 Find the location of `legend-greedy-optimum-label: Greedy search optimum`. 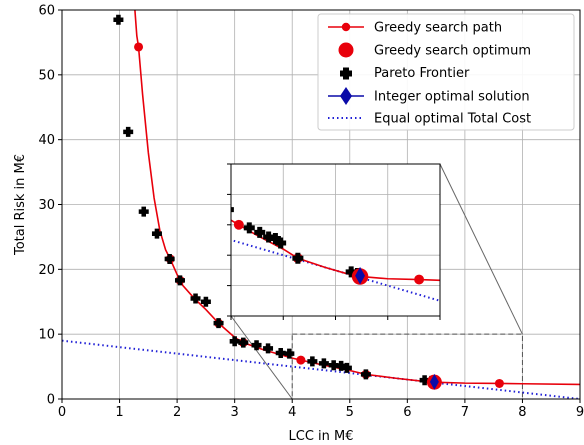

legend-greedy-optimum-label: Greedy search optimum is located at coordinates (452, 51).